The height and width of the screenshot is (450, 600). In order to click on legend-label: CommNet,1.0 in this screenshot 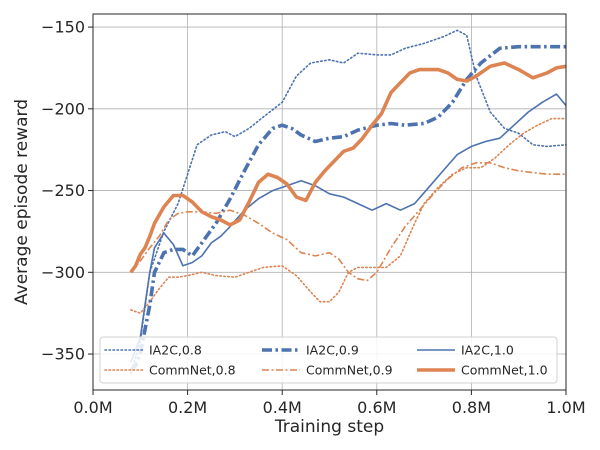, I will do `click(504, 370)`.